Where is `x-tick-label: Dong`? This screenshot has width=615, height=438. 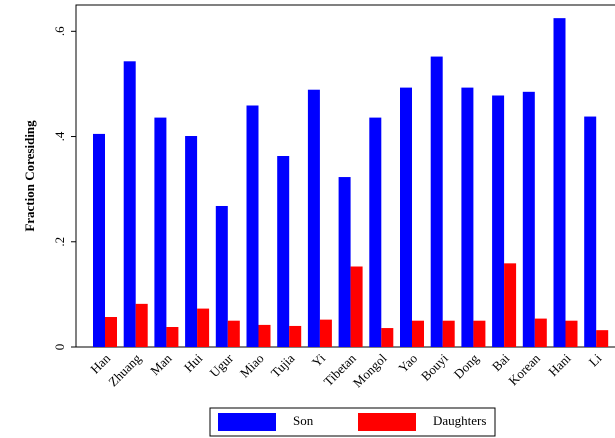 x-tick-label: Dong is located at coordinates (466, 365).